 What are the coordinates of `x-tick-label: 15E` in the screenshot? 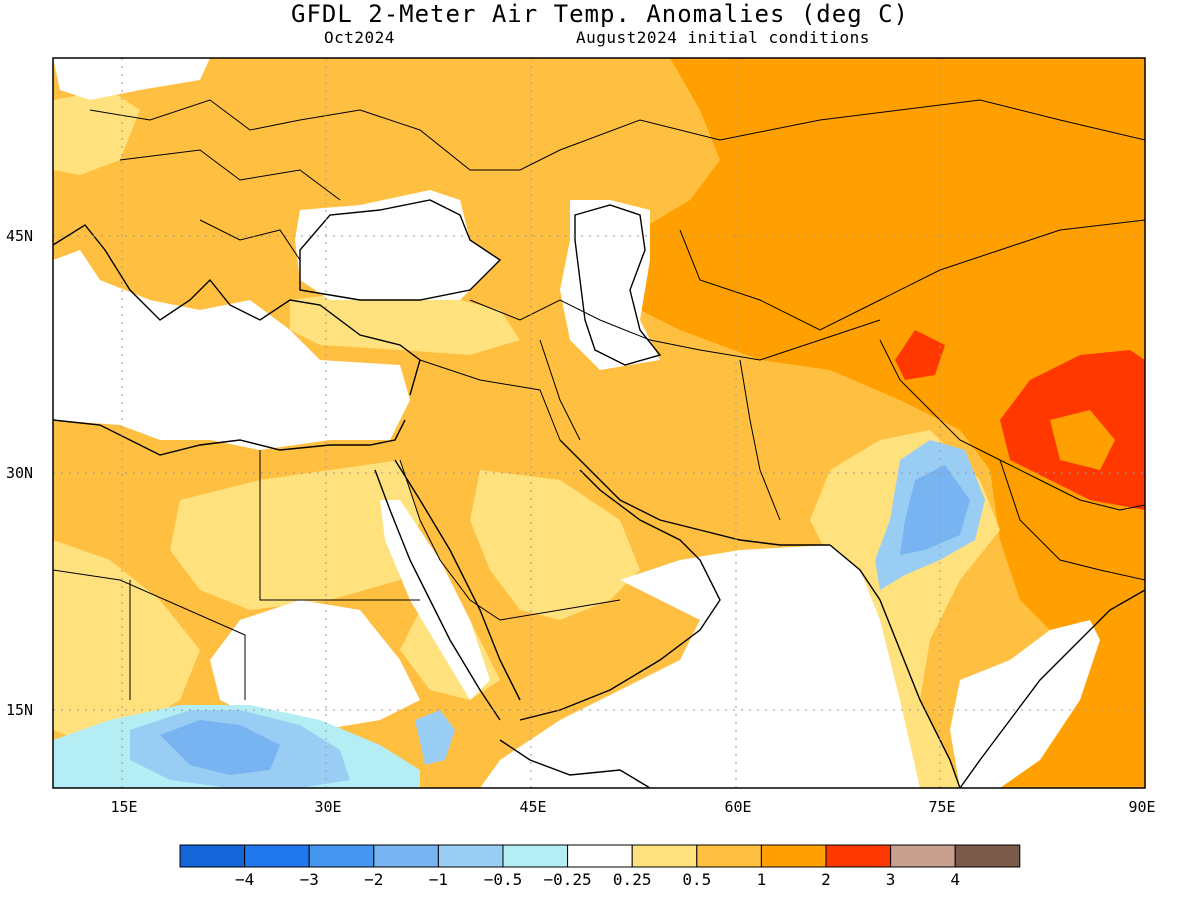 It's located at (123, 807).